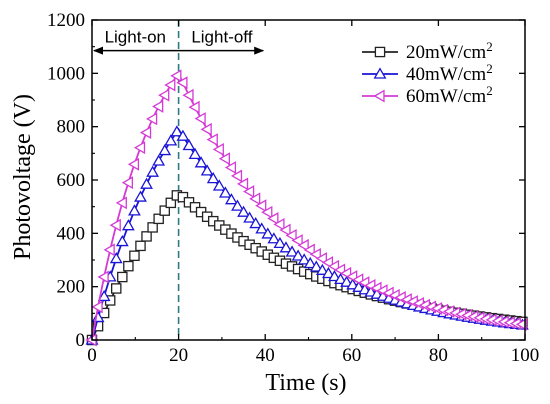  What do you see at coordinates (71, 233) in the screenshot?
I see `y-tick-label: 400` at bounding box center [71, 233].